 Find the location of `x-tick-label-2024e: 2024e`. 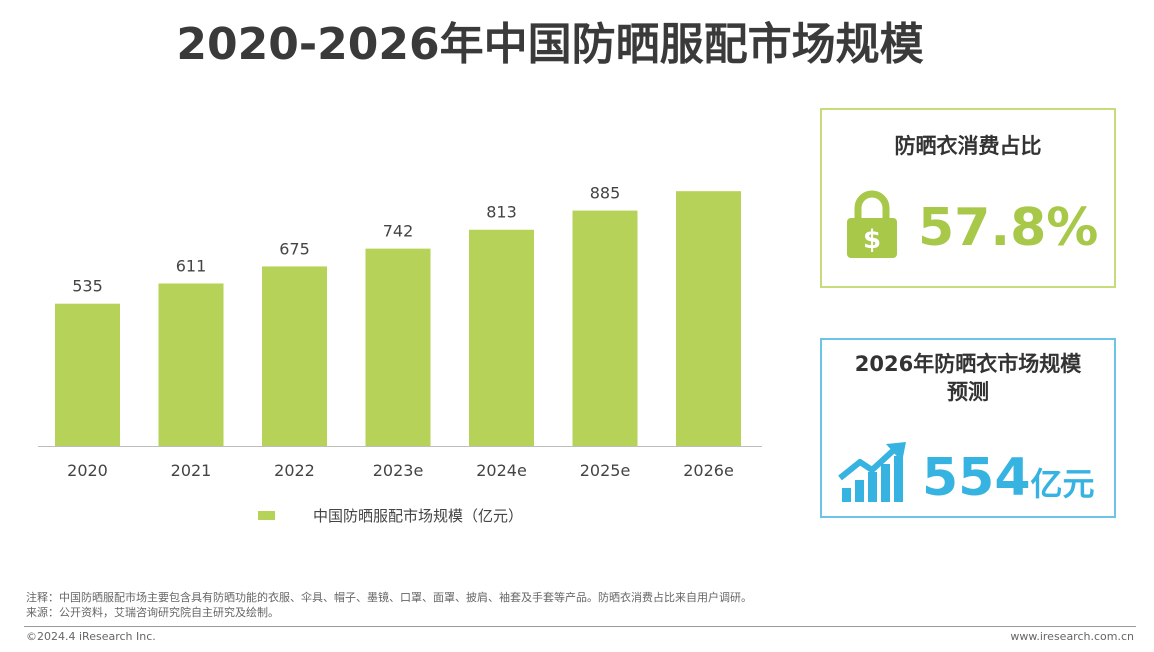

x-tick-label-2024e: 2024e is located at coordinates (501, 470).